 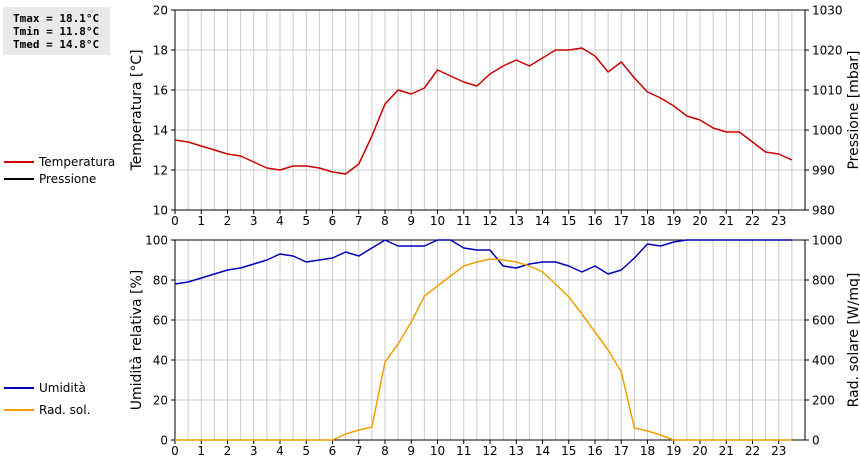 What do you see at coordinates (68, 179) in the screenshot?
I see `legend-label-pressure: Pressione` at bounding box center [68, 179].